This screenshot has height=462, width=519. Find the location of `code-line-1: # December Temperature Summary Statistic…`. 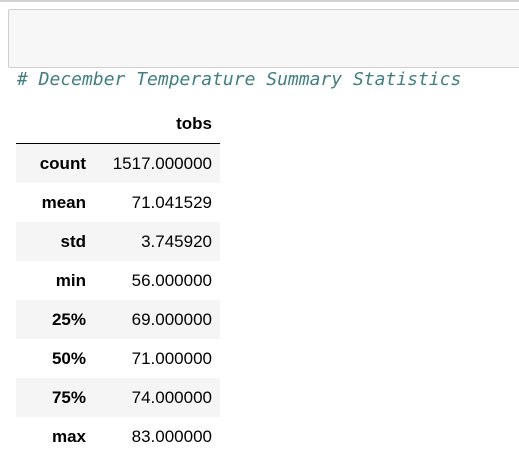

code-line-1: # December Temperature Summary Statistic… is located at coordinates (268, 80).